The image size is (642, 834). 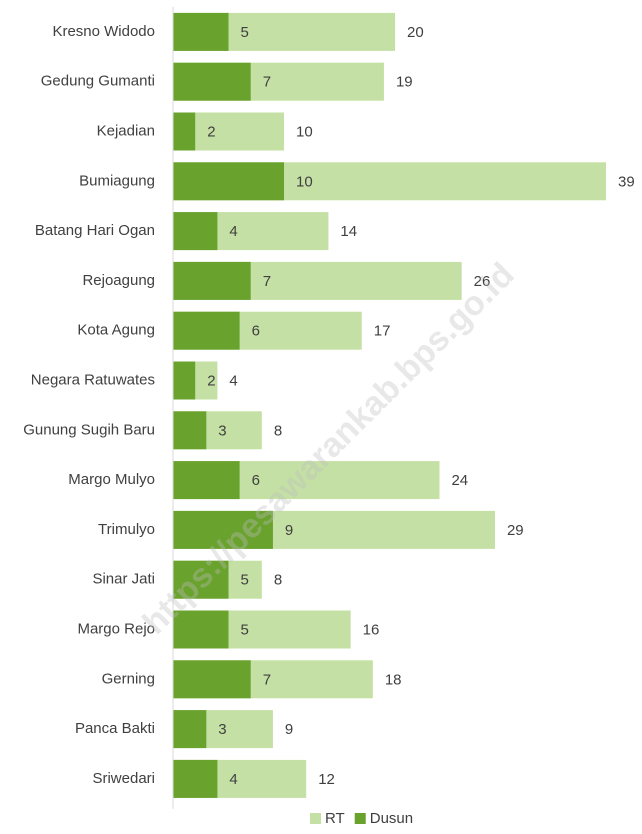 What do you see at coordinates (118, 280) in the screenshot?
I see `y-tick-label: Rejoagung` at bounding box center [118, 280].